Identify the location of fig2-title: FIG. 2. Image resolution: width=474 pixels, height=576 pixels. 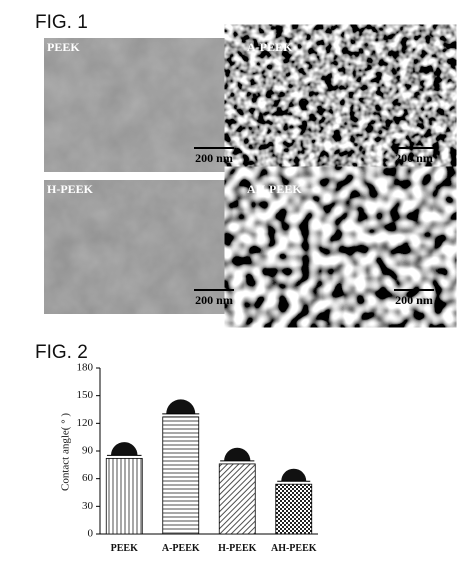
(61, 352).